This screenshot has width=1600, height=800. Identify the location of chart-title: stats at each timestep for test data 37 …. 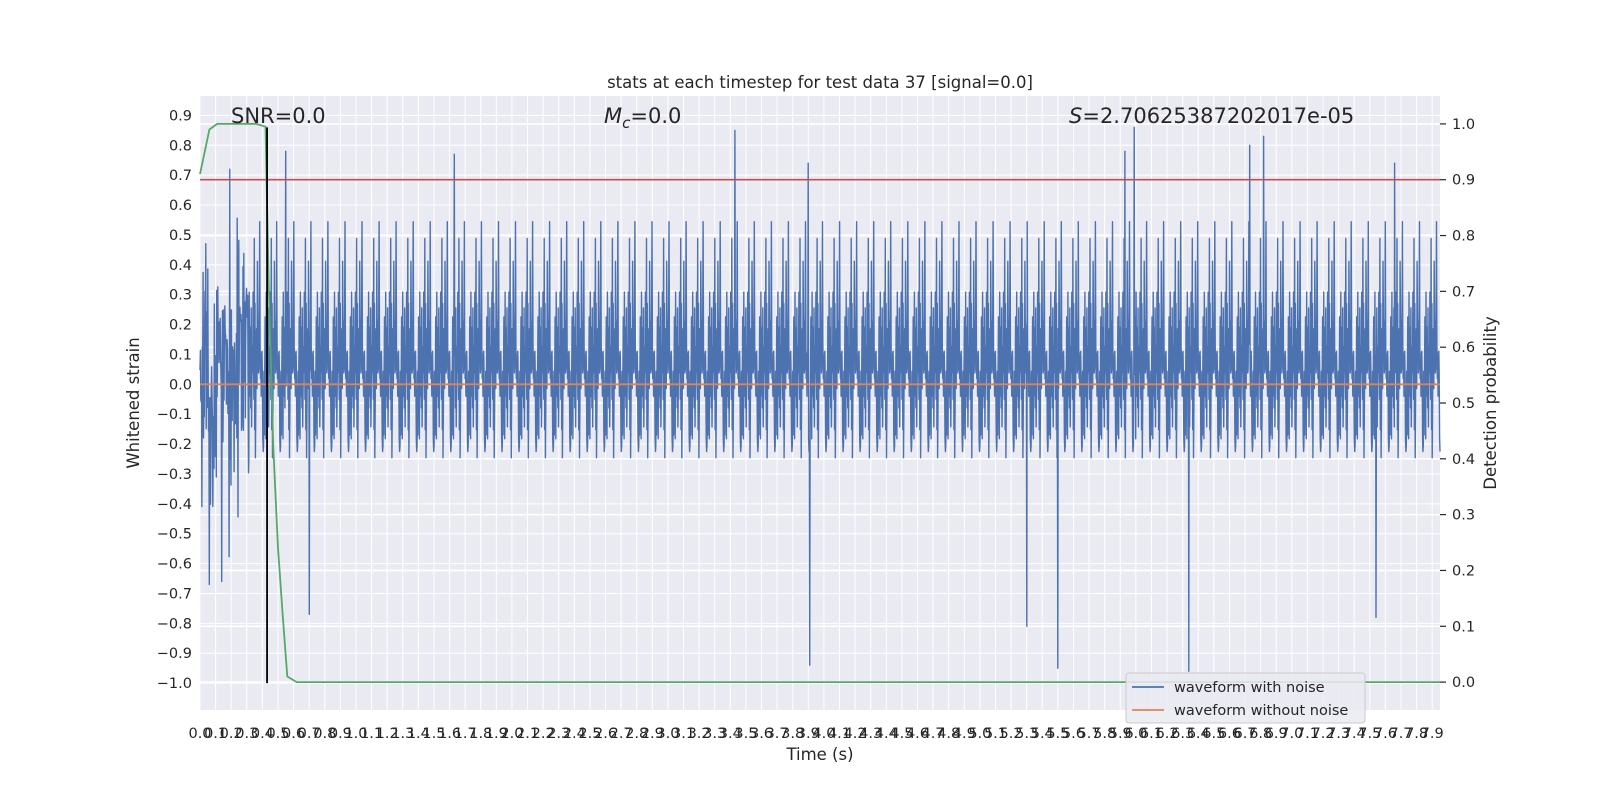
(820, 82).